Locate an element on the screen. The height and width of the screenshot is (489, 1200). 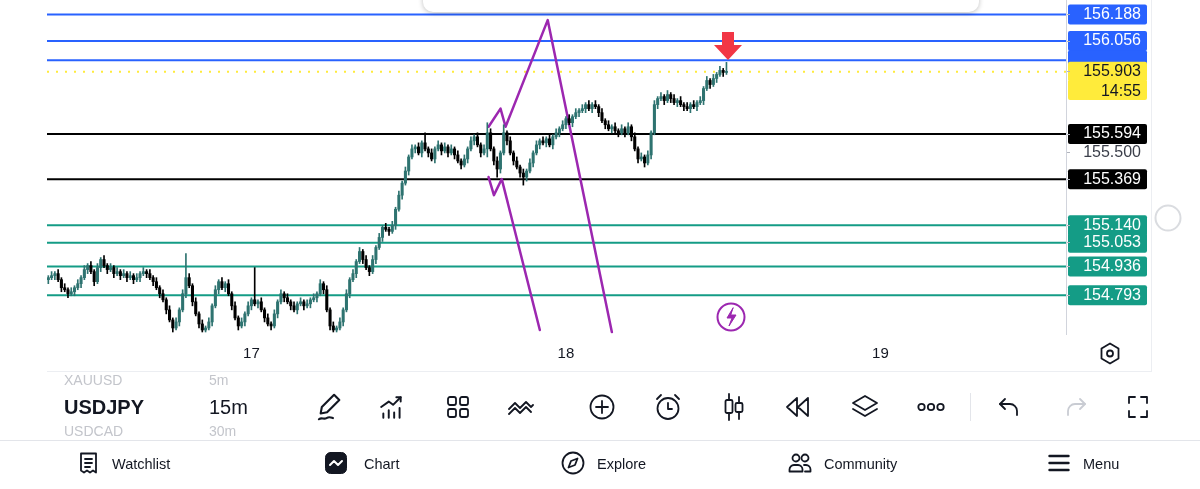
y-tick-label: 156.188 is located at coordinates (1112, 13).